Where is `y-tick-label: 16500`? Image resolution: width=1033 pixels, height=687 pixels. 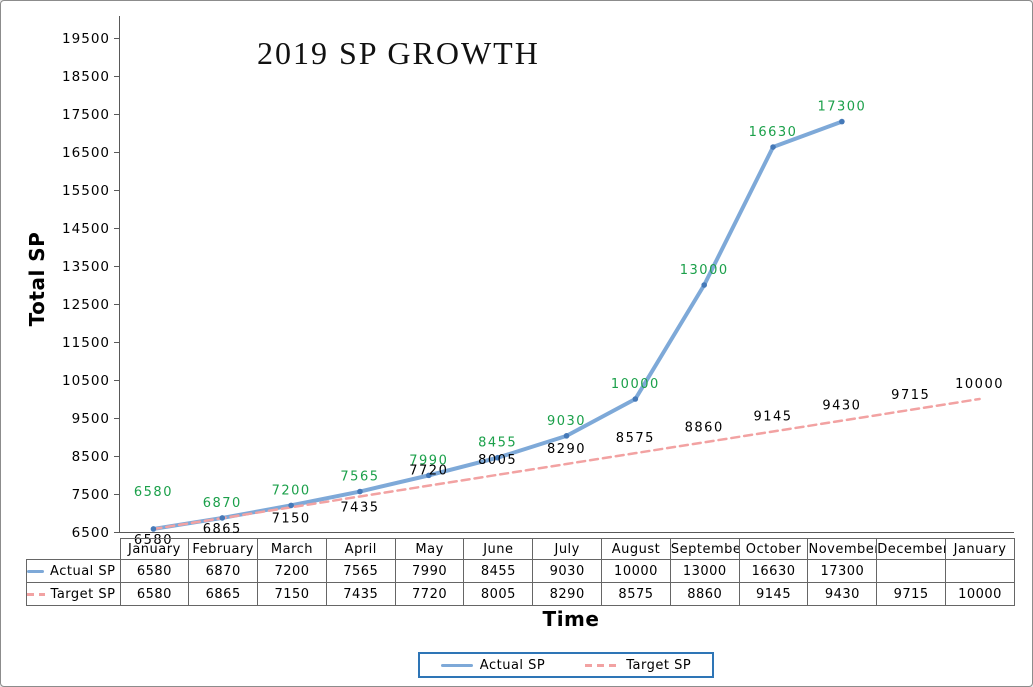
y-tick-label: 16500 is located at coordinates (86, 153).